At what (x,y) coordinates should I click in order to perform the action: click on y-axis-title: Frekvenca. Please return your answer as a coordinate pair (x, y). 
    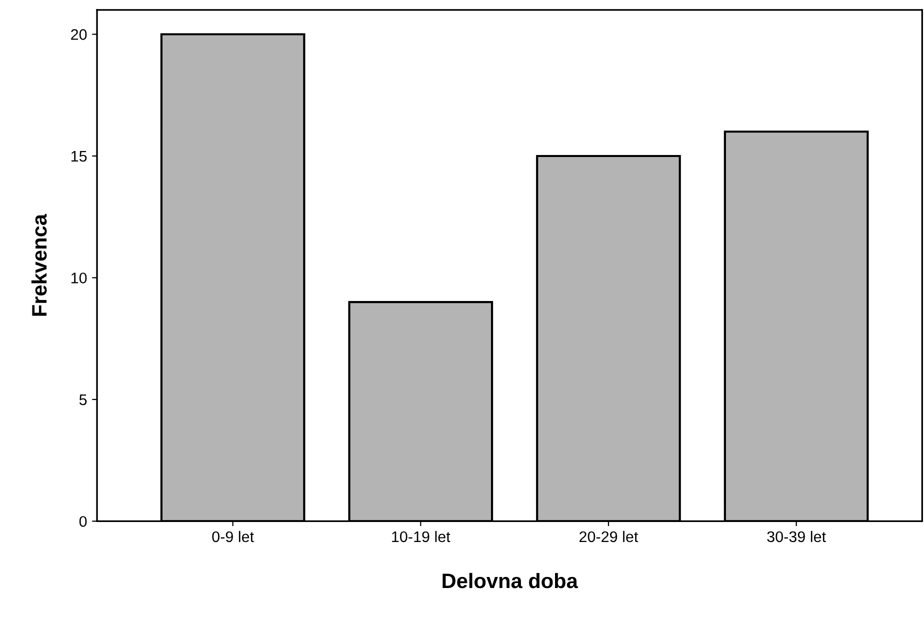
    Looking at the image, I should click on (39, 265).